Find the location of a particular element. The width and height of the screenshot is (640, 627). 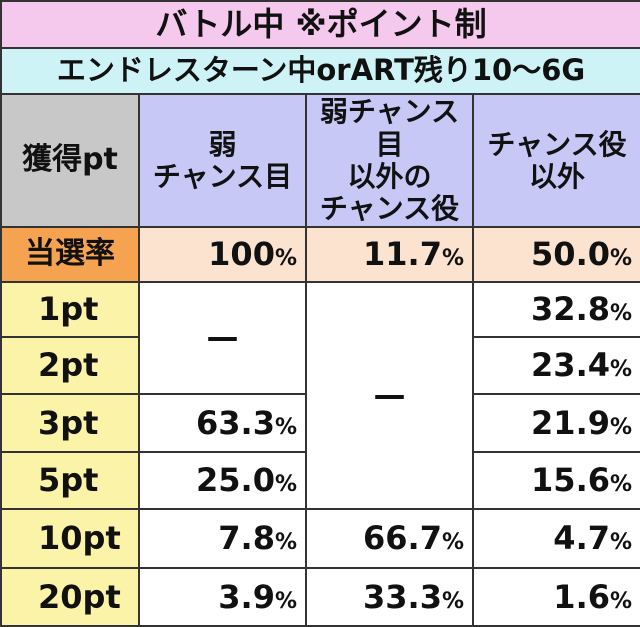

row-label: 5pt is located at coordinates (70, 481).